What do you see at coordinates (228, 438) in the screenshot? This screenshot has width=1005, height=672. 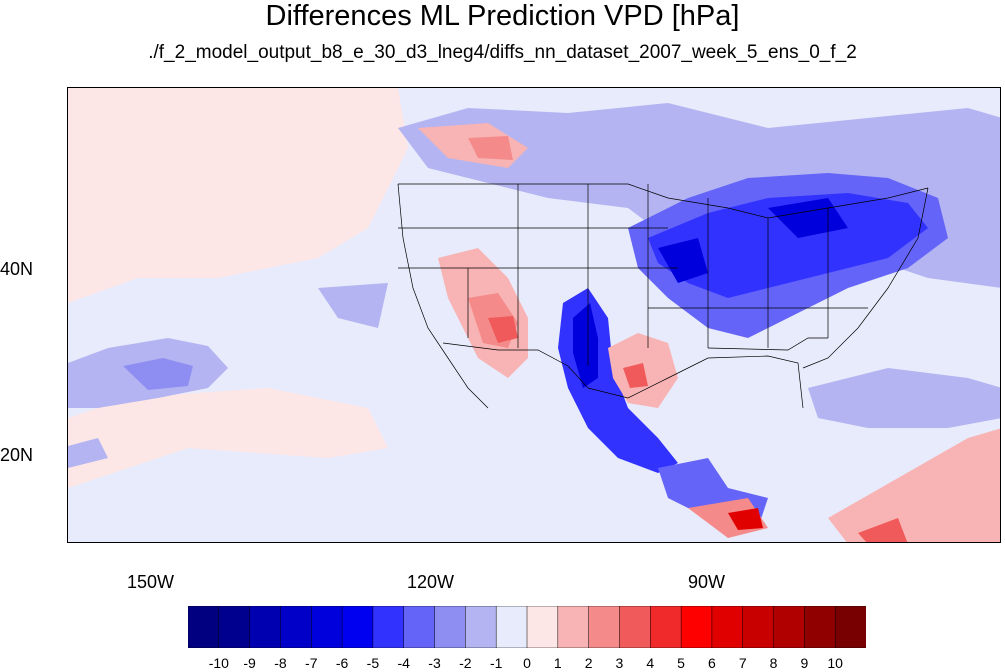 I see `pacific-positive-south` at bounding box center [228, 438].